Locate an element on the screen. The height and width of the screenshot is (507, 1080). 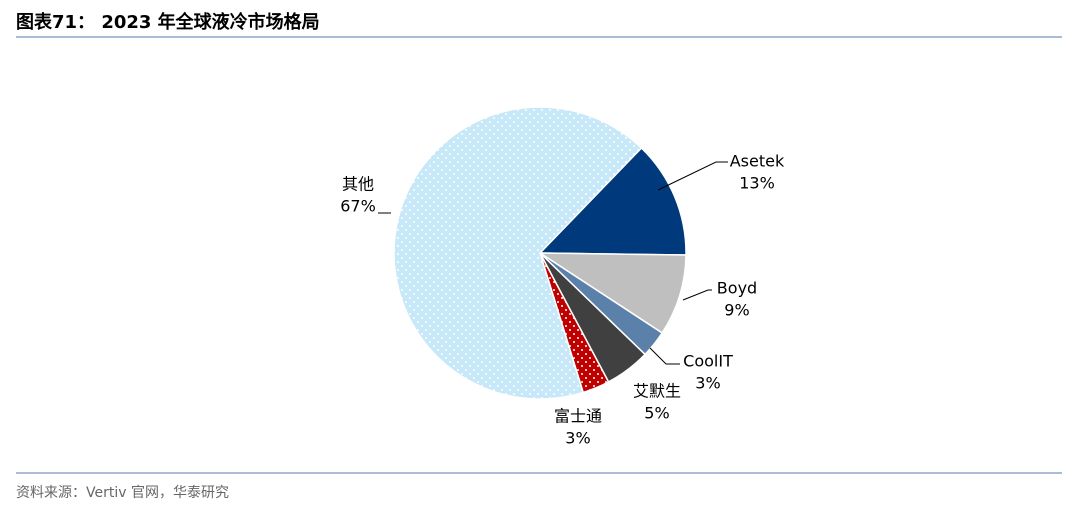
slice-label: 富士通 is located at coordinates (578, 416).